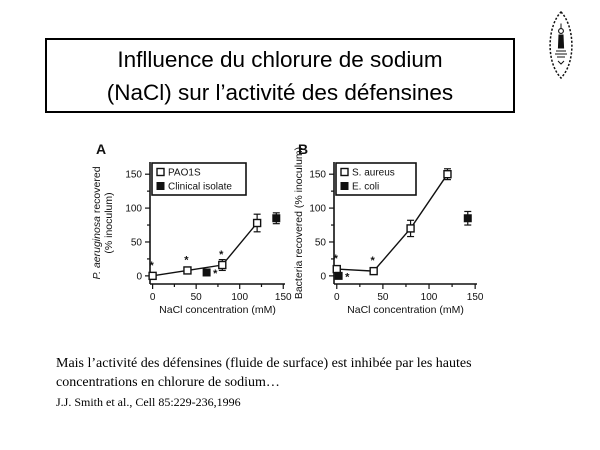  Describe the element at coordinates (280, 59) in the screenshot. I see `title-line-1: Inflluence du chlorure de sodium` at that location.